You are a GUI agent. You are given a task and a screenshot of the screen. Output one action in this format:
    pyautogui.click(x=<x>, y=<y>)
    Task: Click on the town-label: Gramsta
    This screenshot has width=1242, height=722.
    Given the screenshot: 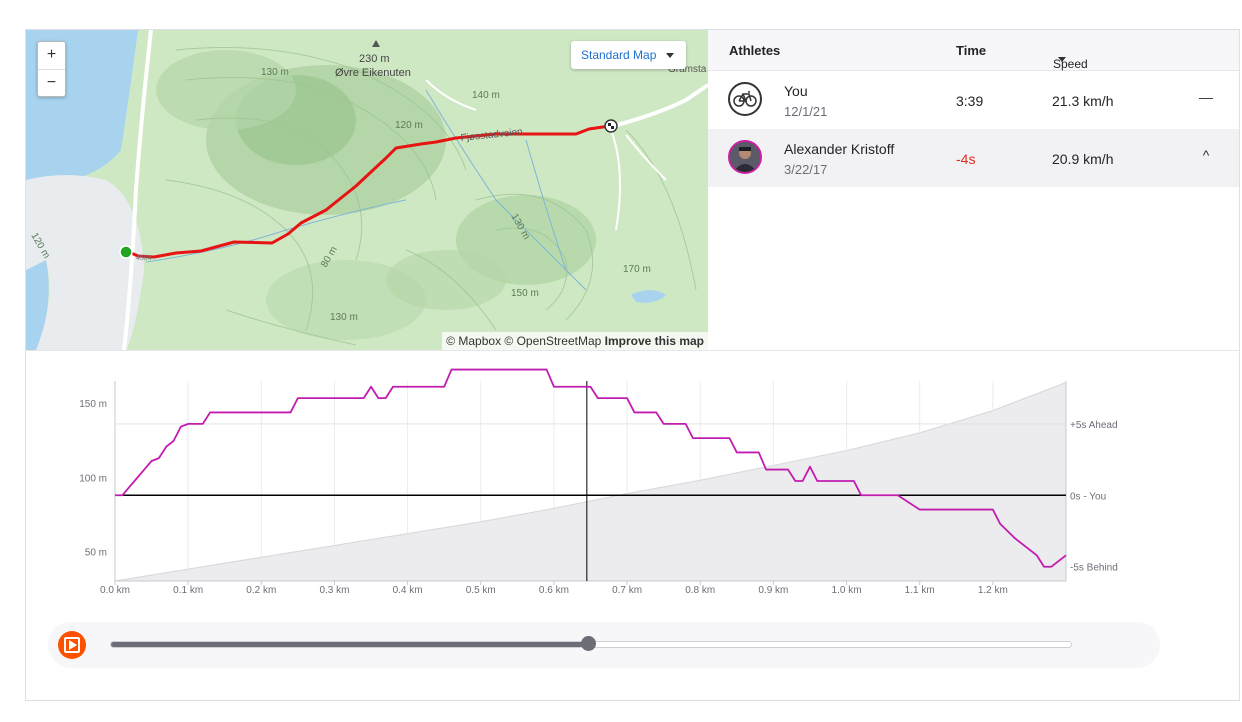 What is the action you would take?
    pyautogui.click(x=687, y=69)
    